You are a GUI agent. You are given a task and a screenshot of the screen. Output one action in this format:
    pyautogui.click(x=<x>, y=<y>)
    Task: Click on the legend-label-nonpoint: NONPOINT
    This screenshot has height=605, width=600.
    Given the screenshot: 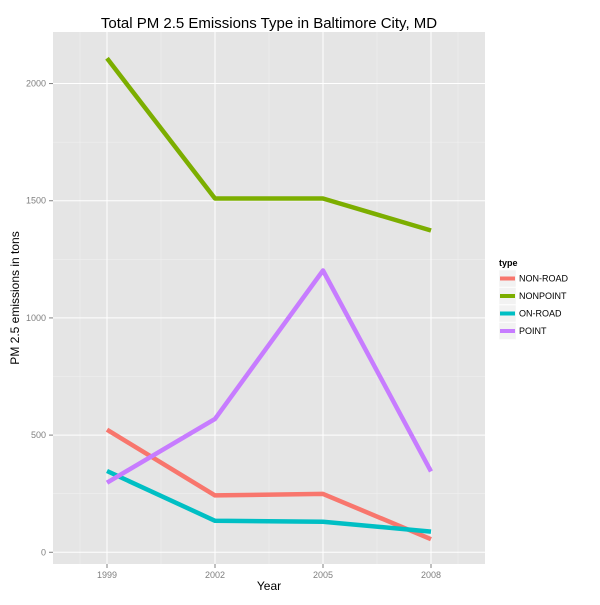 What is the action you would take?
    pyautogui.click(x=543, y=296)
    